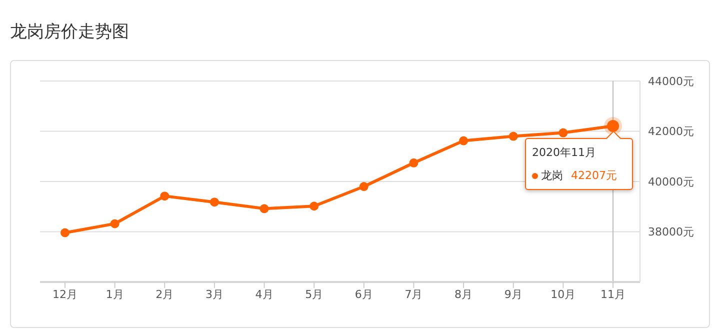 Image resolution: width=712 pixels, height=329 pixels. I want to click on x-tick-label: 9月, so click(513, 294).